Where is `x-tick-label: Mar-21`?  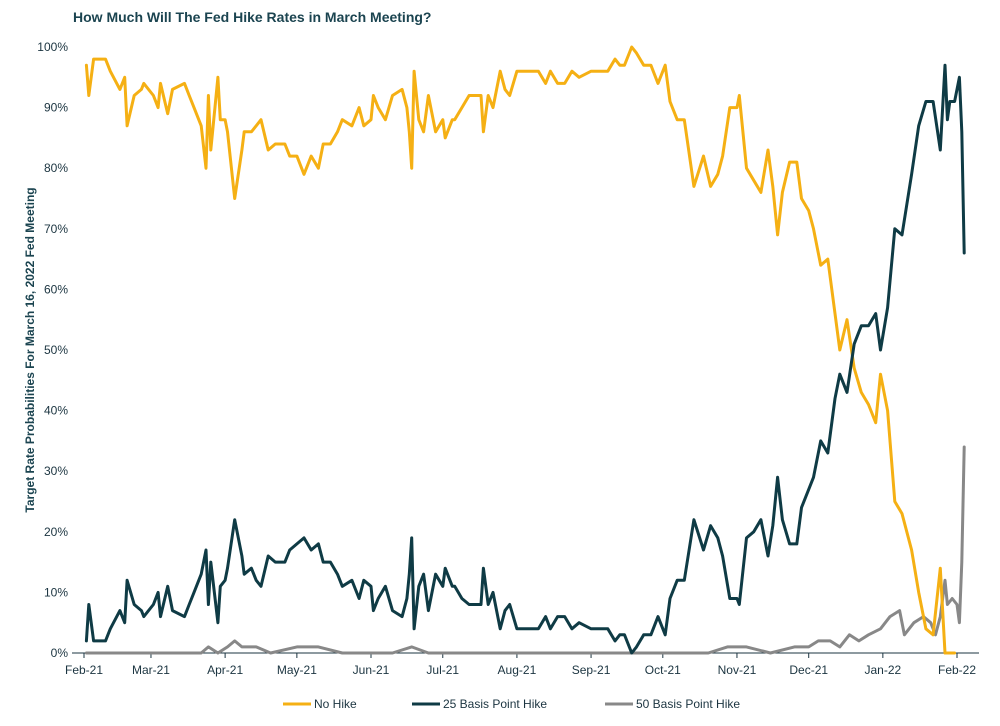 x-tick-label: Mar-21 is located at coordinates (151, 670).